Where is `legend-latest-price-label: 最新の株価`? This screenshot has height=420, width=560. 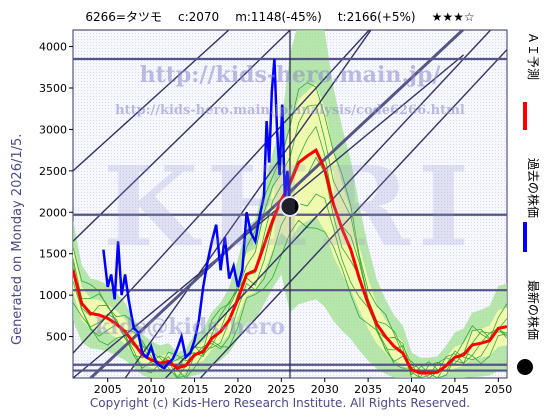 legend-latest-price-label: 最新の株価 is located at coordinates (533, 310).